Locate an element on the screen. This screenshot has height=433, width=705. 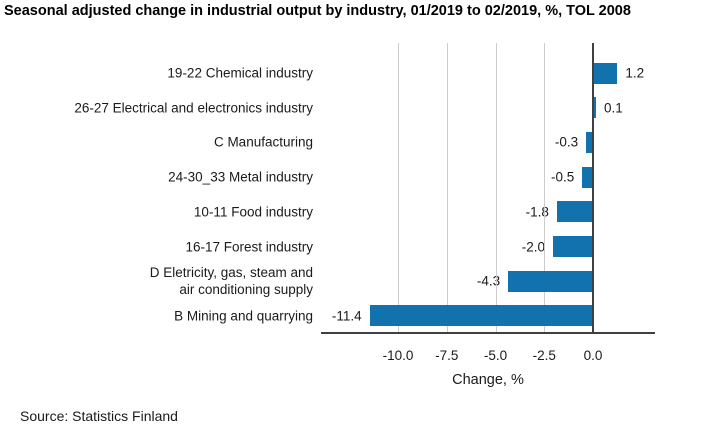
source-note: Source: Statistics Finland is located at coordinates (99, 416).